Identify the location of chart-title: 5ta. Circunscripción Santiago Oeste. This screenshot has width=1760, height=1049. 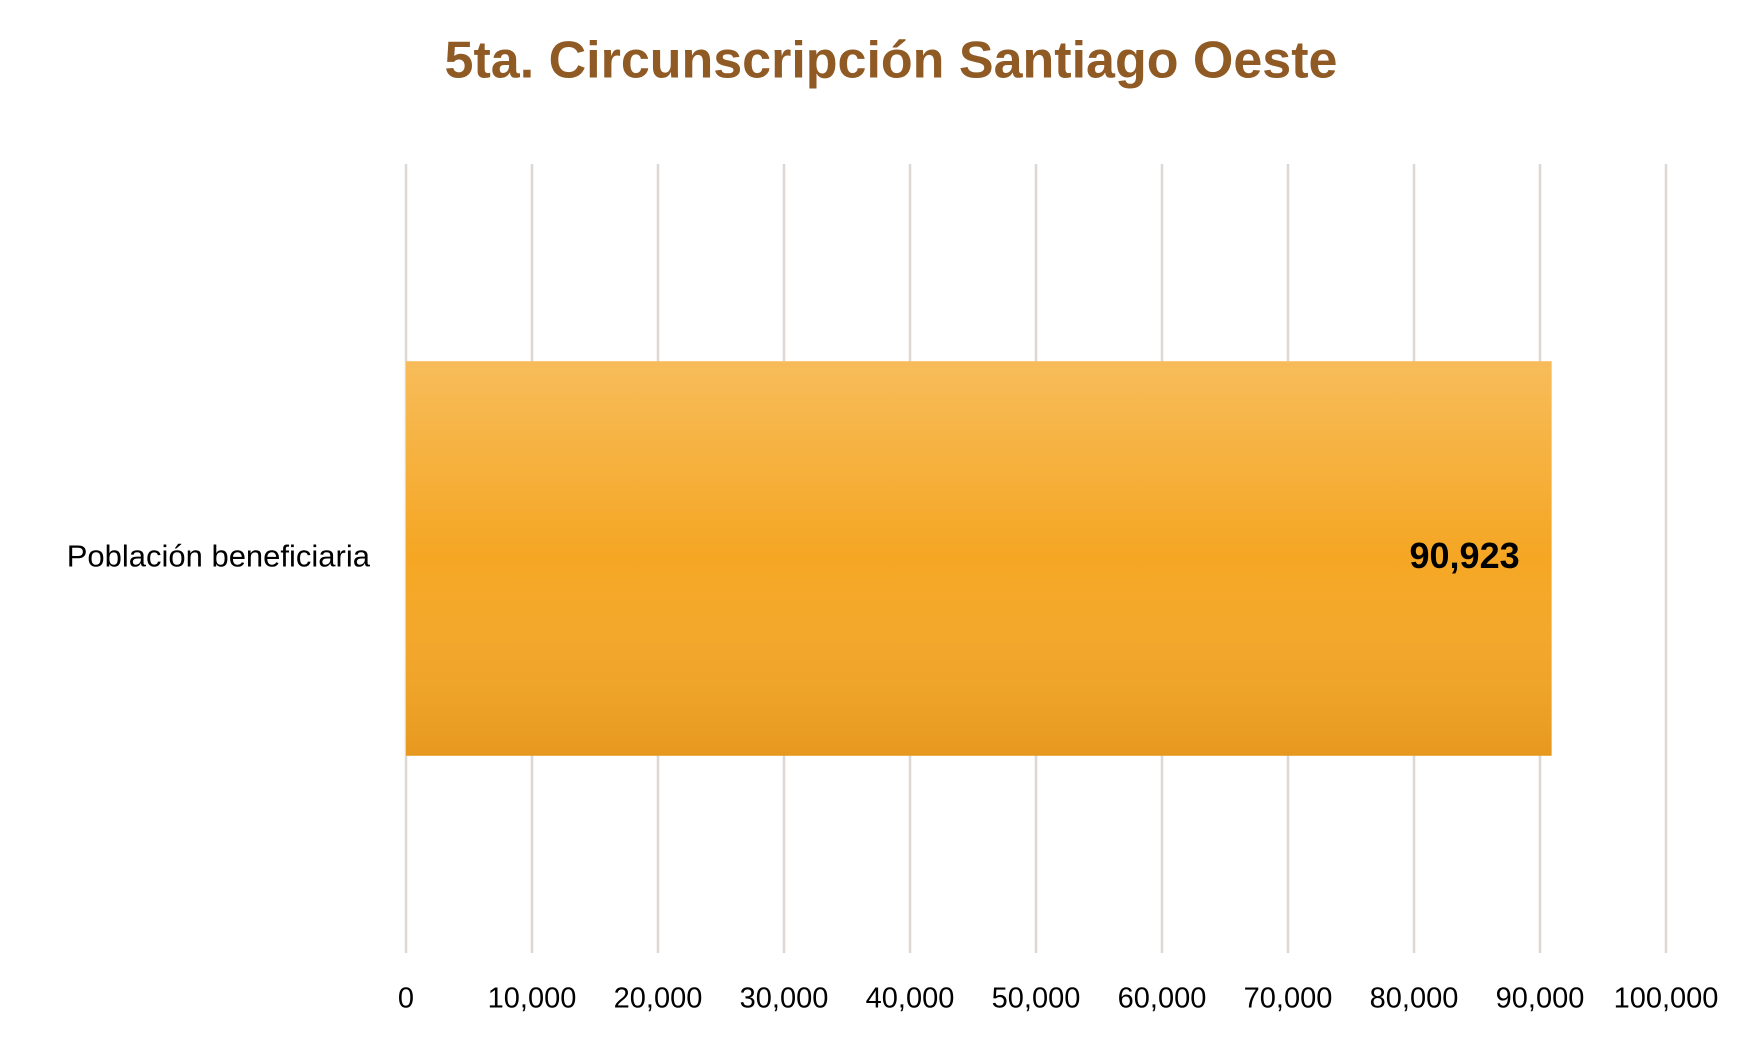
(891, 61).